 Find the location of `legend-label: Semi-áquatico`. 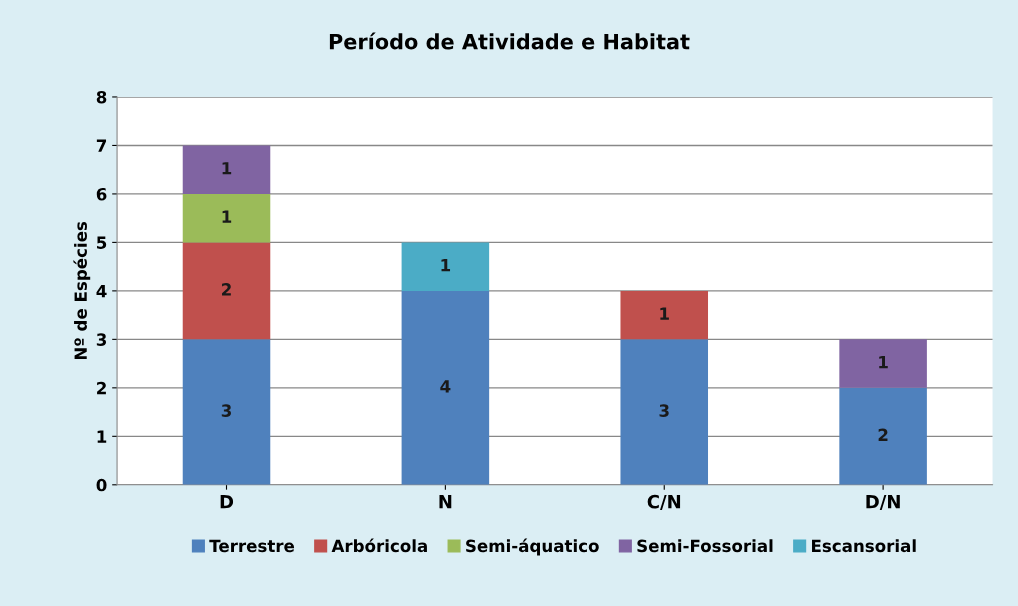

legend-label: Semi-áquatico is located at coordinates (532, 547).